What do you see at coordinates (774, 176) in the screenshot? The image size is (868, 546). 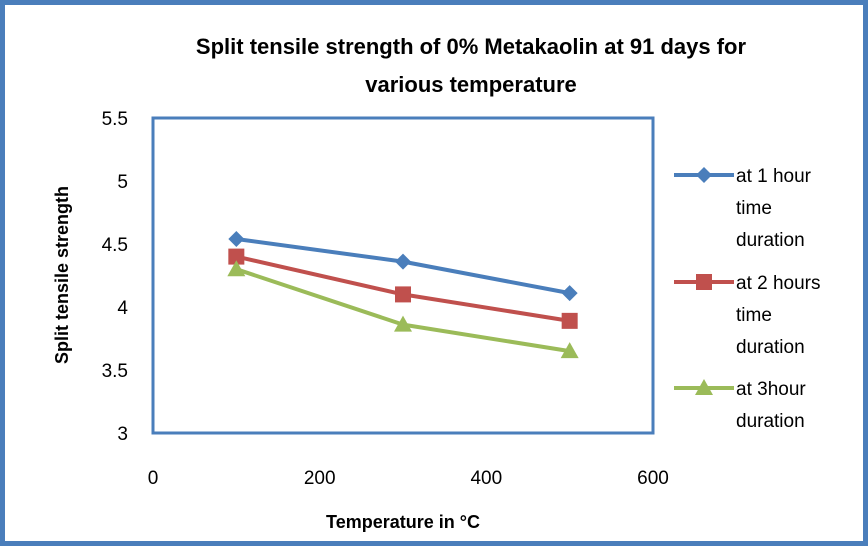 I see `legend-label: at 1 hour` at bounding box center [774, 176].